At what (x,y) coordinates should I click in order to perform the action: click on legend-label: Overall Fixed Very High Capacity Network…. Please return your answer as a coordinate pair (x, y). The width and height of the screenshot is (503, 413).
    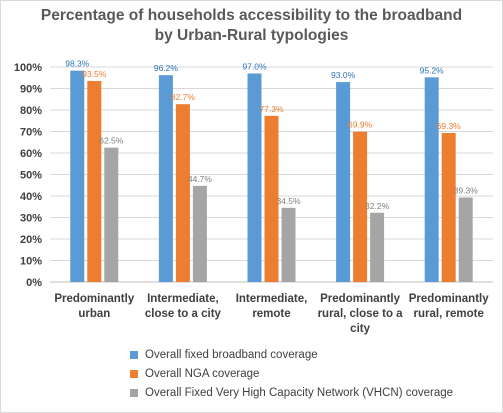
    Looking at the image, I should click on (299, 392).